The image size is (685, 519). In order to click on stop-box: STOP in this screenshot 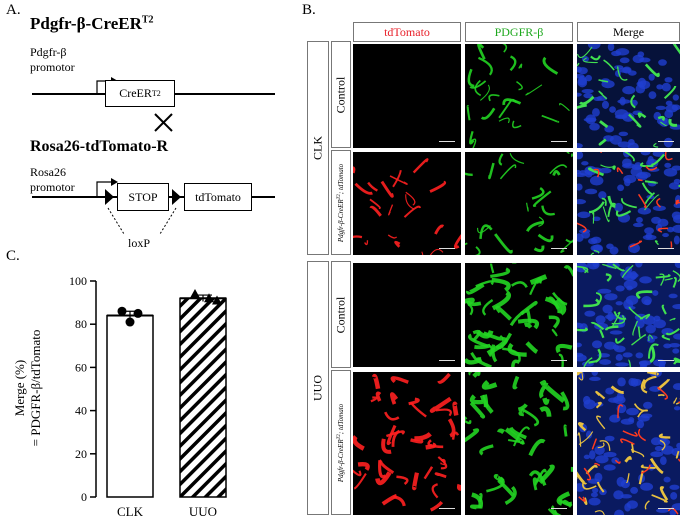, I will do `click(143, 197)`.